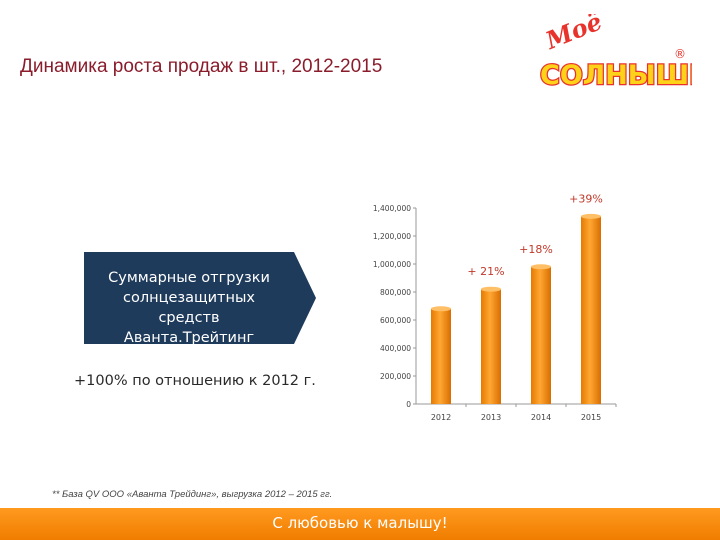 The height and width of the screenshot is (540, 720). I want to click on brand-logo: Моё СОЛНЫШКО ®, so click(615, 53).